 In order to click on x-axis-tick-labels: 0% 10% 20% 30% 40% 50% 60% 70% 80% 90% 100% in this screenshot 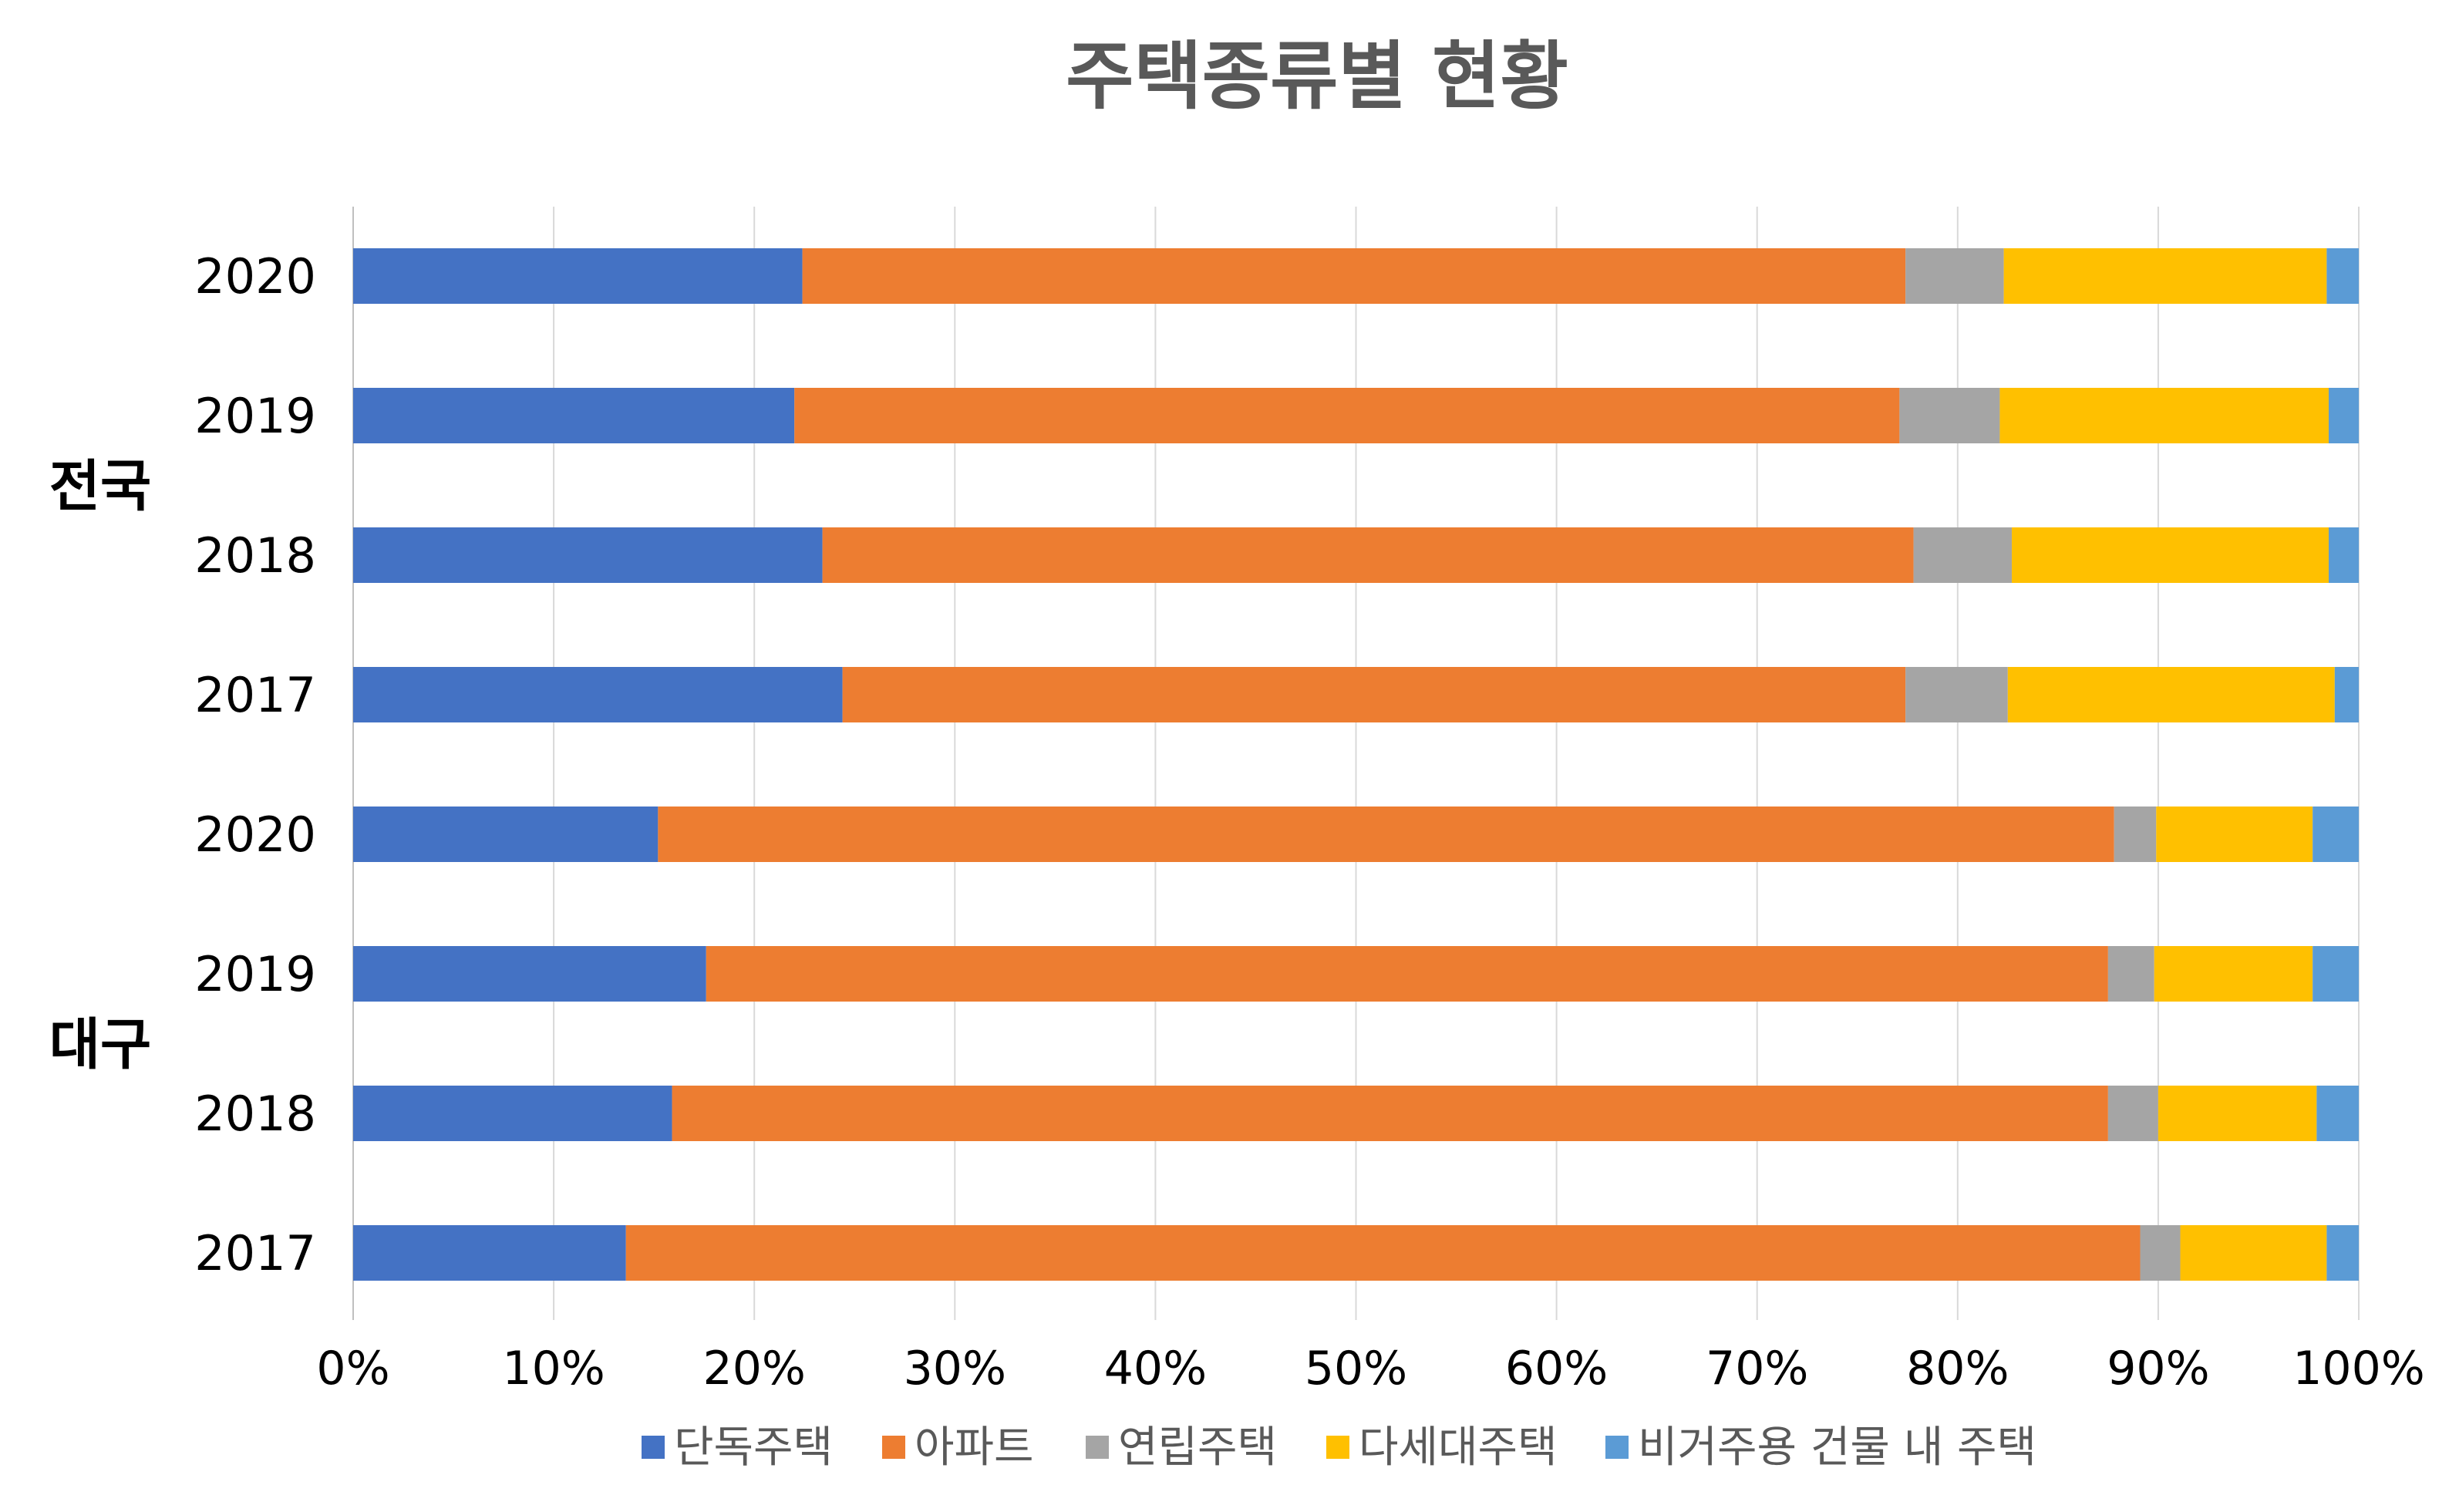, I will do `click(1370, 1369)`.